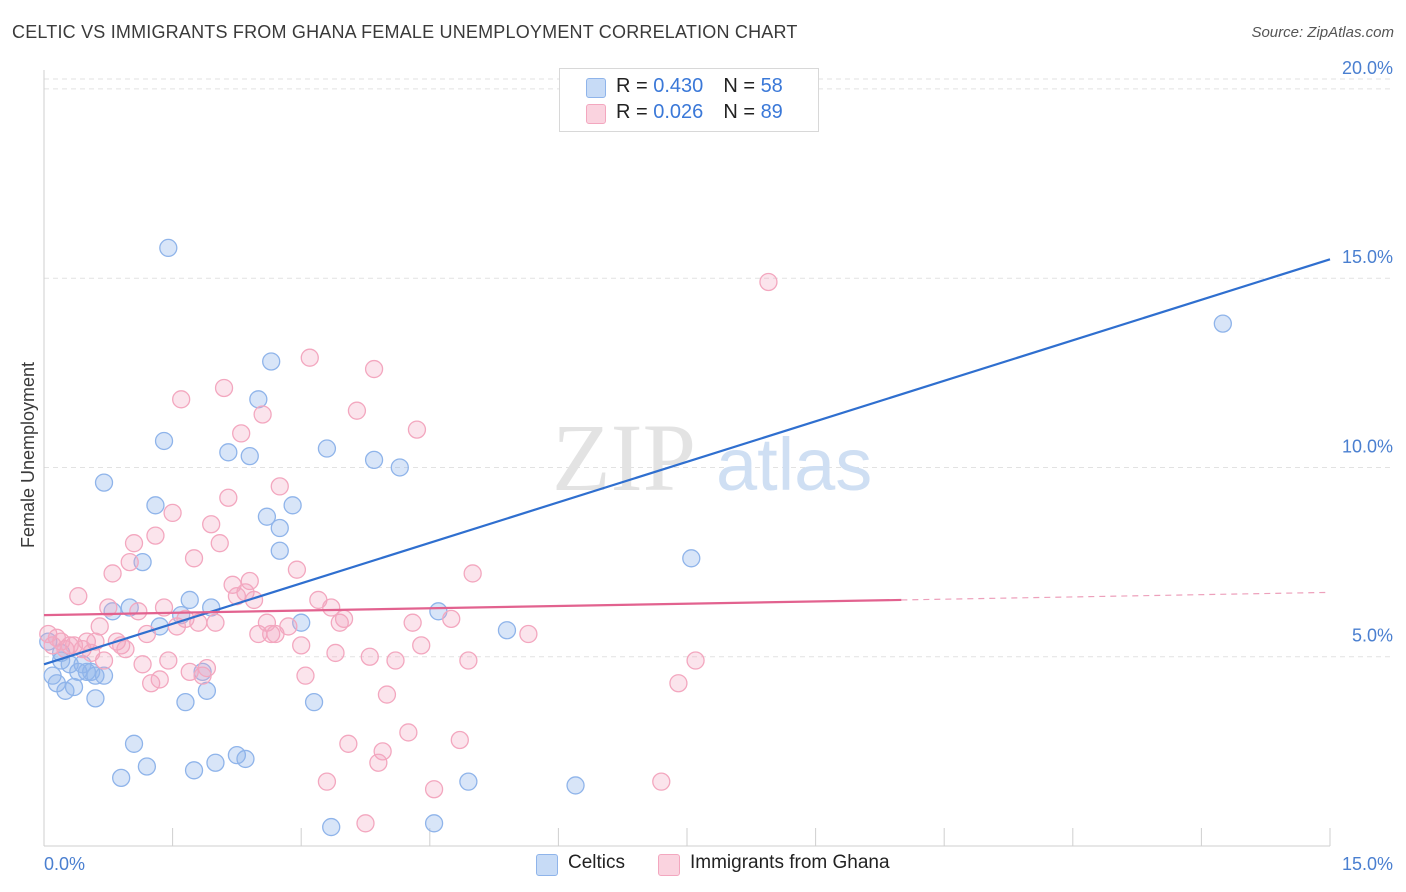 Image resolution: width=1406 pixels, height=892 pixels. I want to click on legend-r-label: R =, so click(635, 86).